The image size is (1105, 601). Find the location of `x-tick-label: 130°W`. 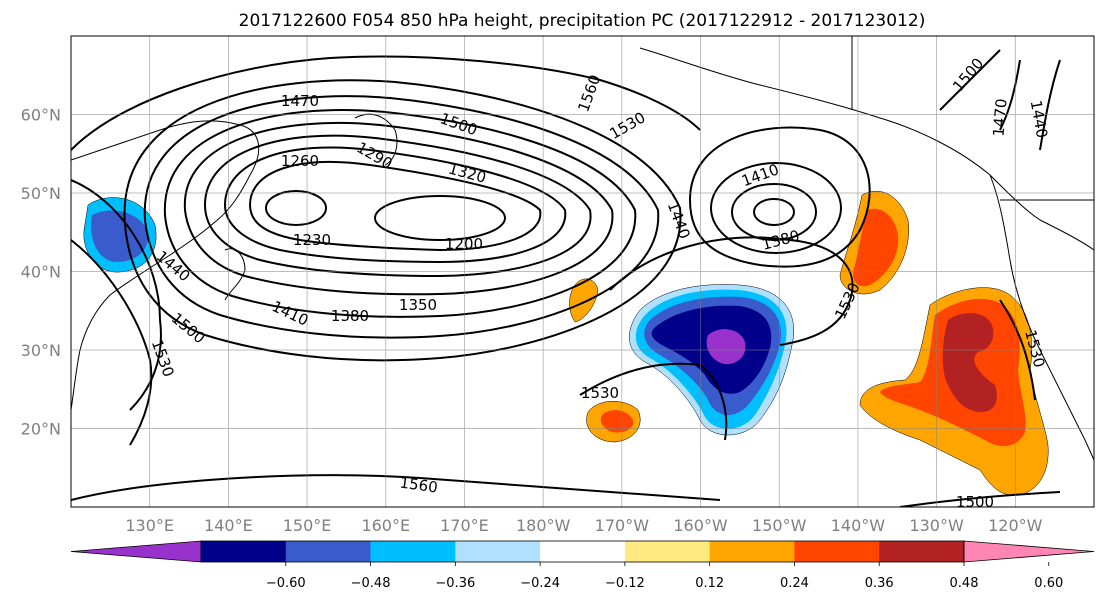

x-tick-label: 130°W is located at coordinates (936, 525).